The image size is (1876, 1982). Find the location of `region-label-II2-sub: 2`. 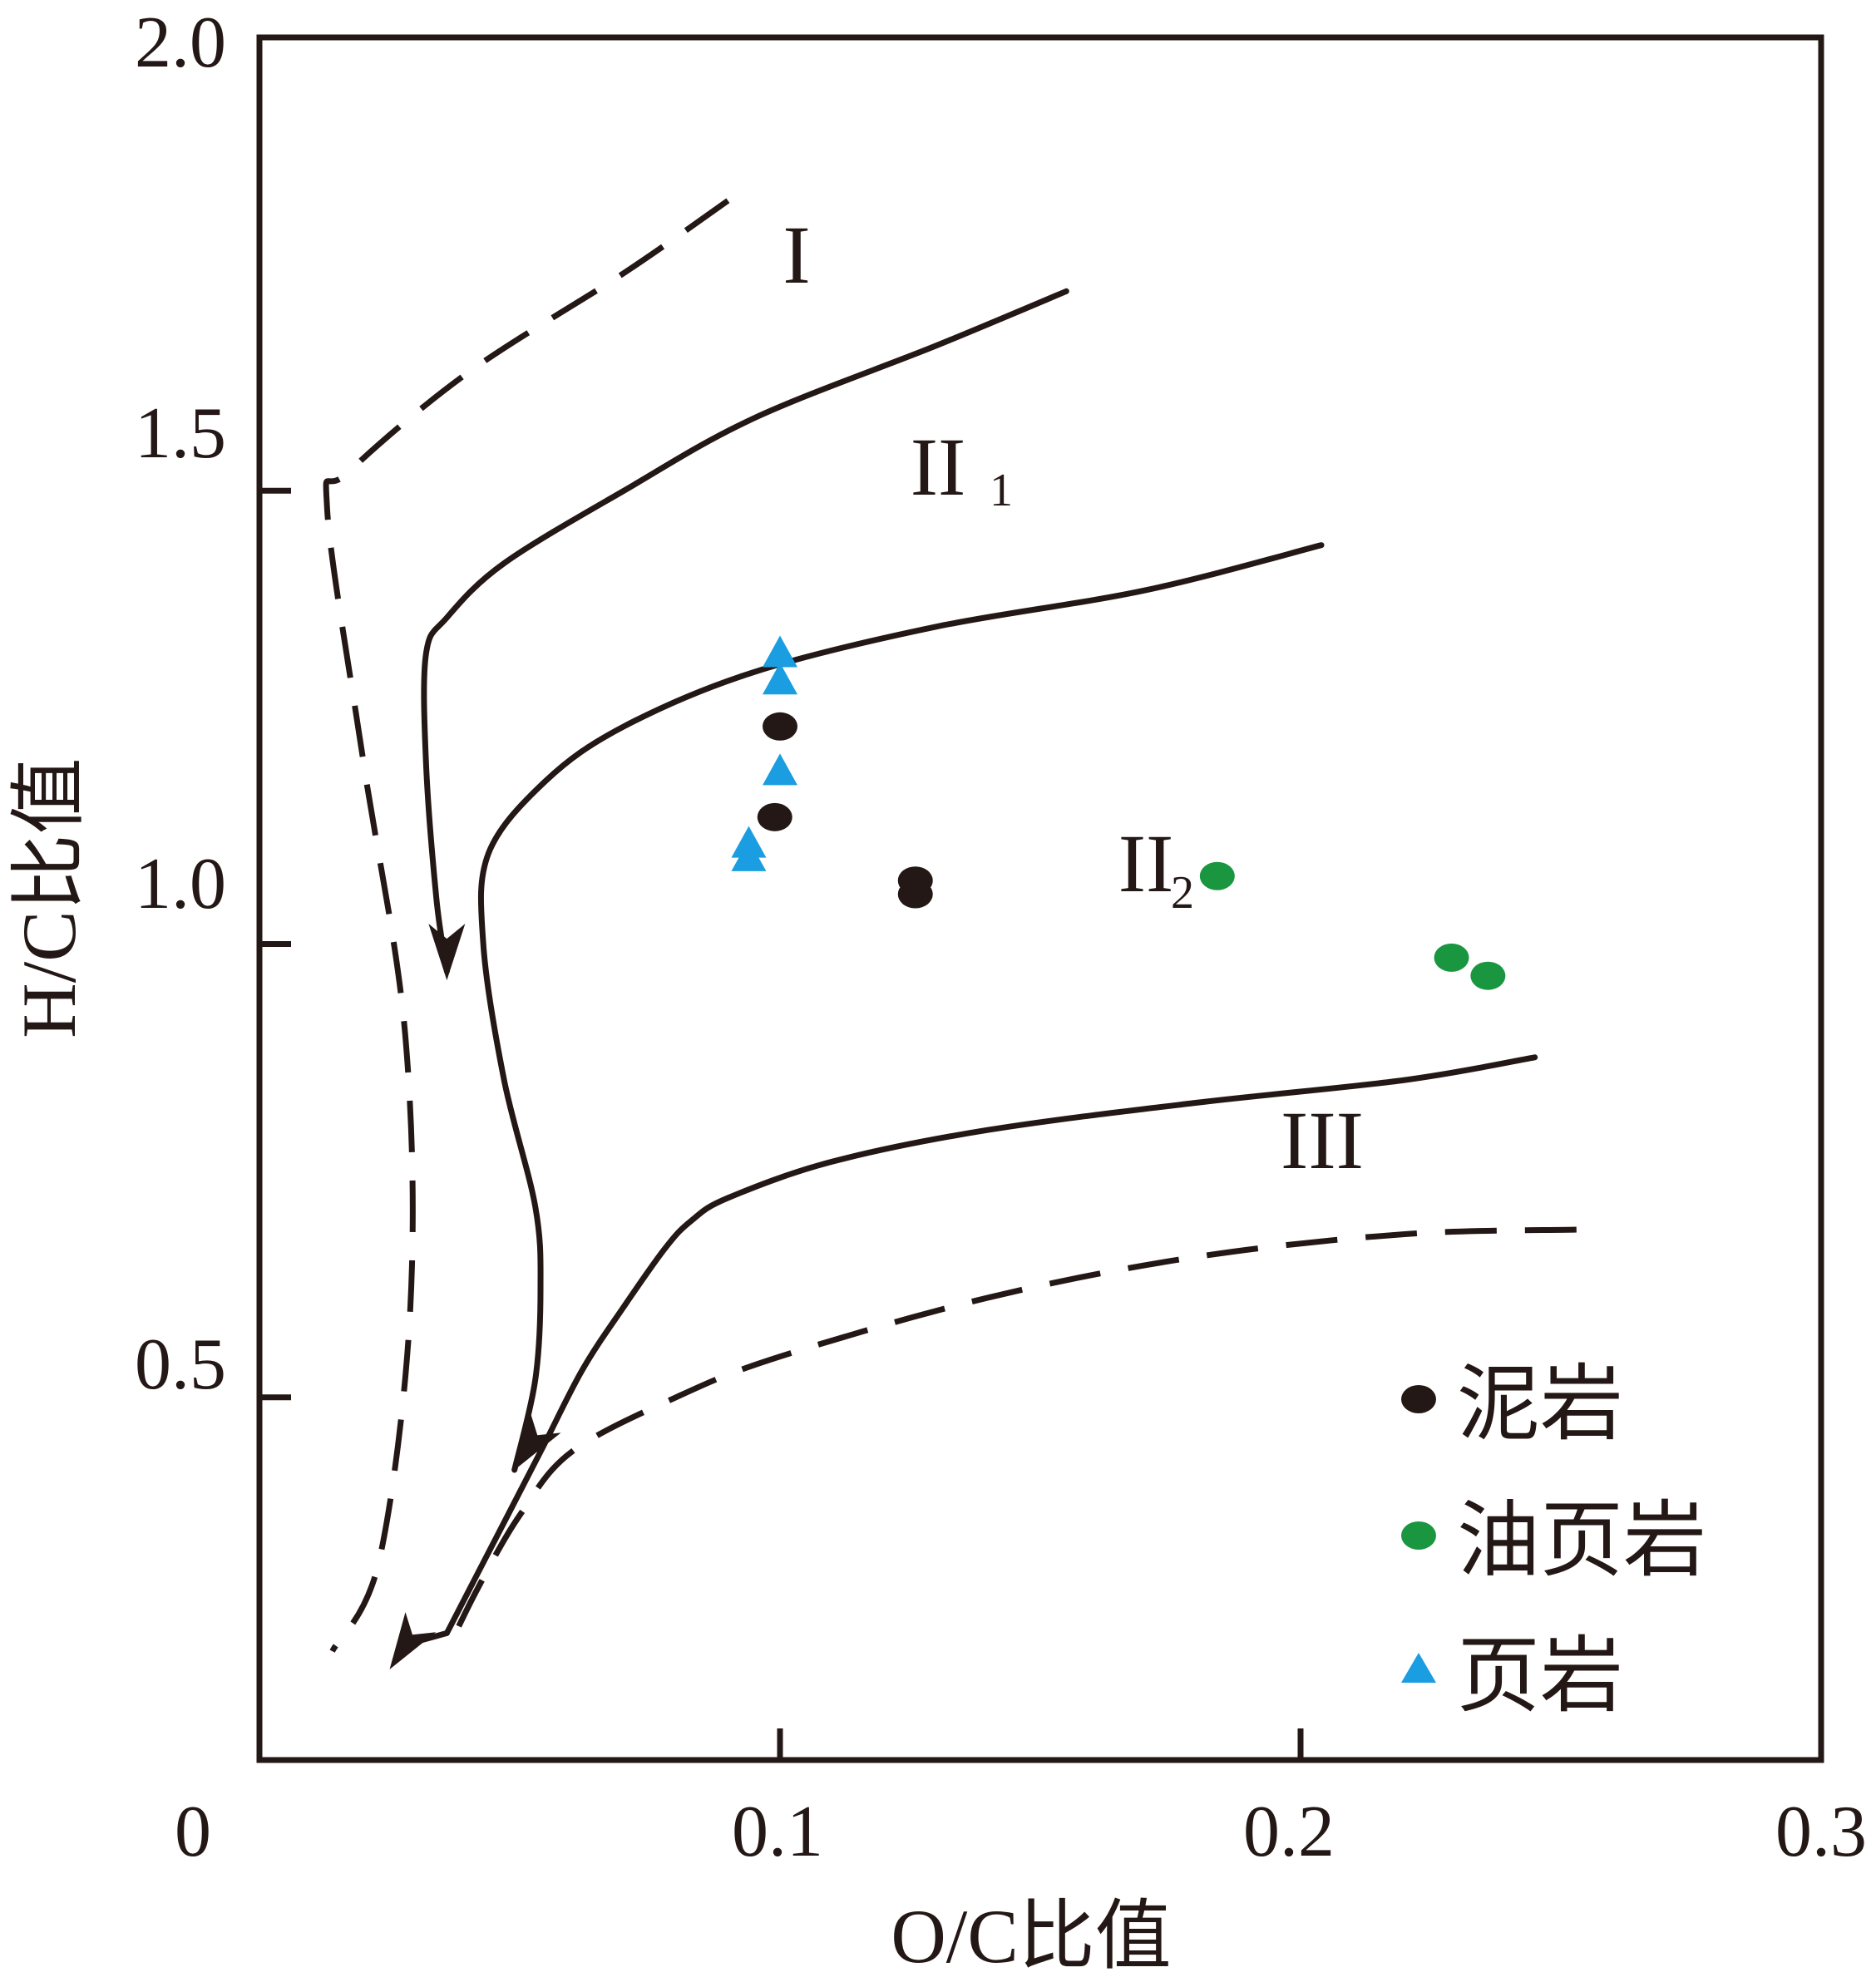

region-label-II2-sub: 2 is located at coordinates (1182, 893).